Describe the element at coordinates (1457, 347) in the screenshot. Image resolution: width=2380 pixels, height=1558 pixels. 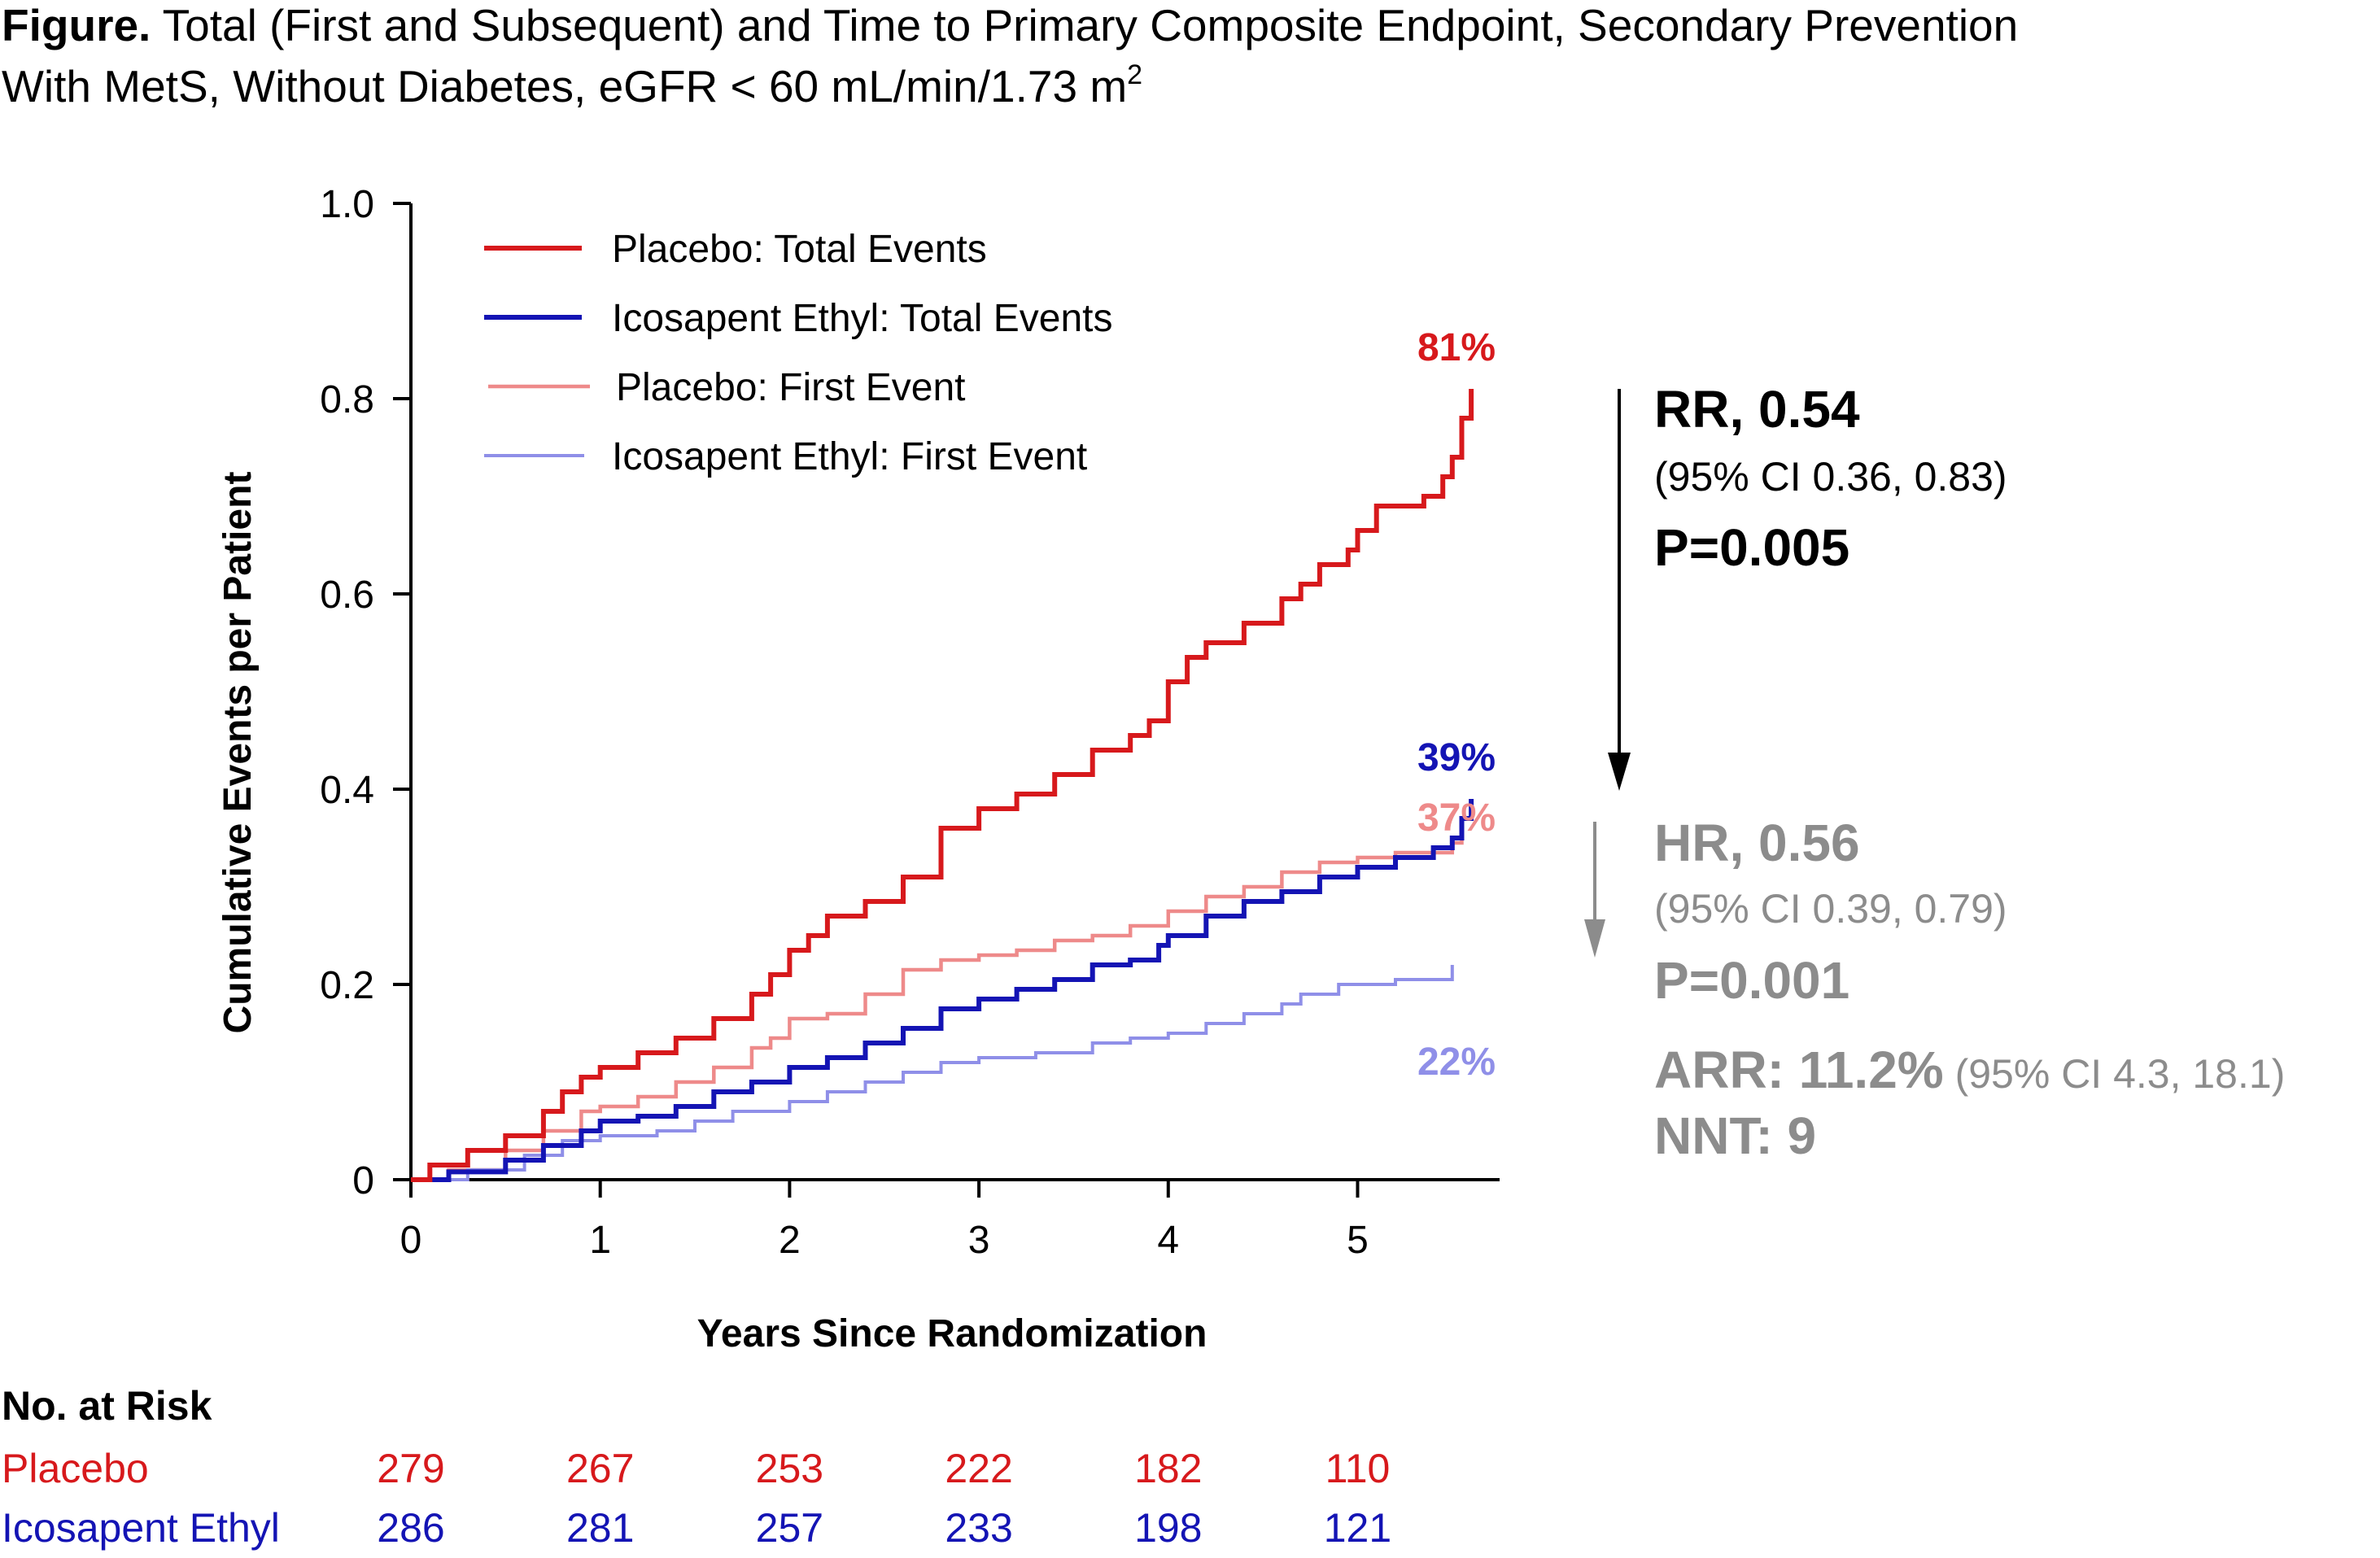
I see `end-label-placebo-total: 81%` at that location.